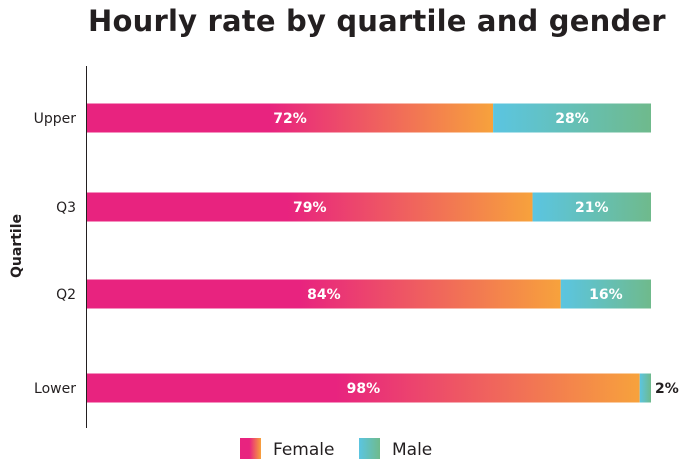 The width and height of the screenshot is (680, 462). I want to click on bar-female-lower, so click(363, 388).